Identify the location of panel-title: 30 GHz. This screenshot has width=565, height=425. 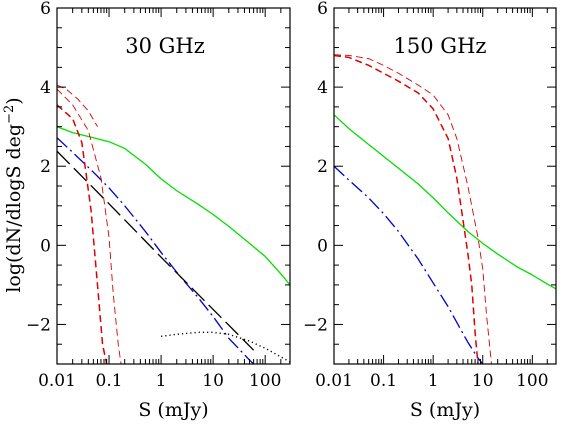
(165, 46).